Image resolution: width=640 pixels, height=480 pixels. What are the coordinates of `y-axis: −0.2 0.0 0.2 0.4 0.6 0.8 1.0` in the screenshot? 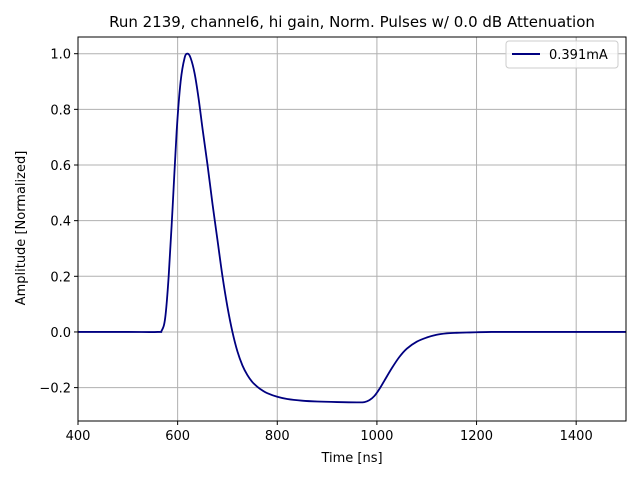 It's located at (58, 222).